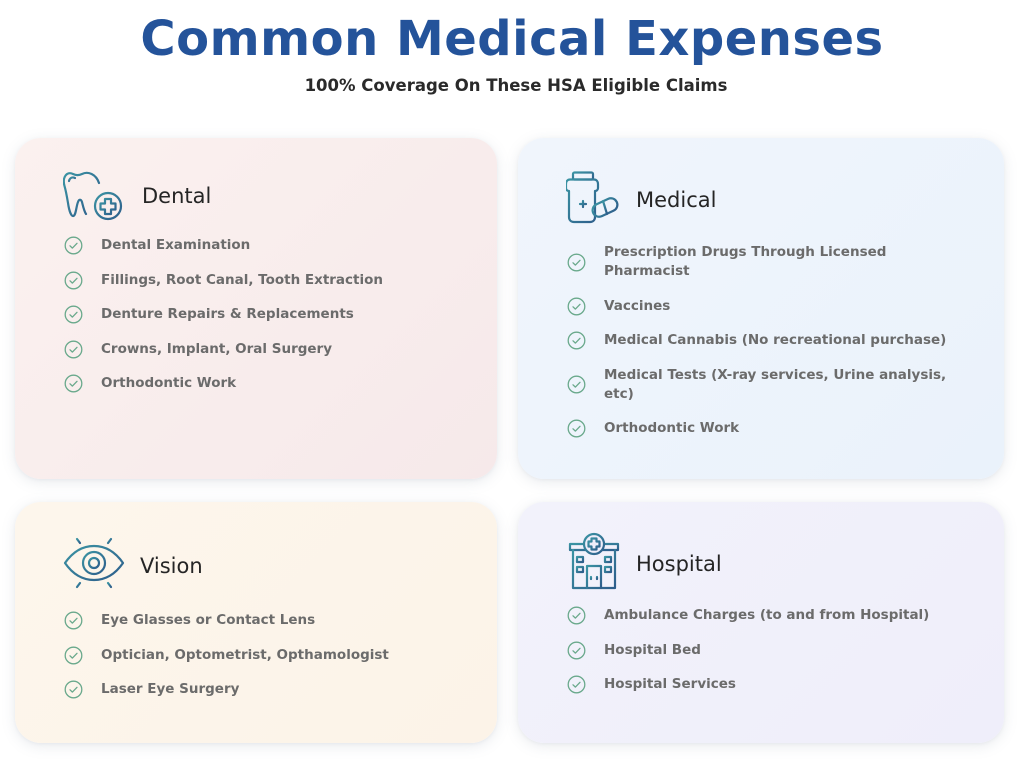 Image resolution: width=1024 pixels, height=767 pixels. I want to click on card-title-medical: Medical, so click(676, 200).